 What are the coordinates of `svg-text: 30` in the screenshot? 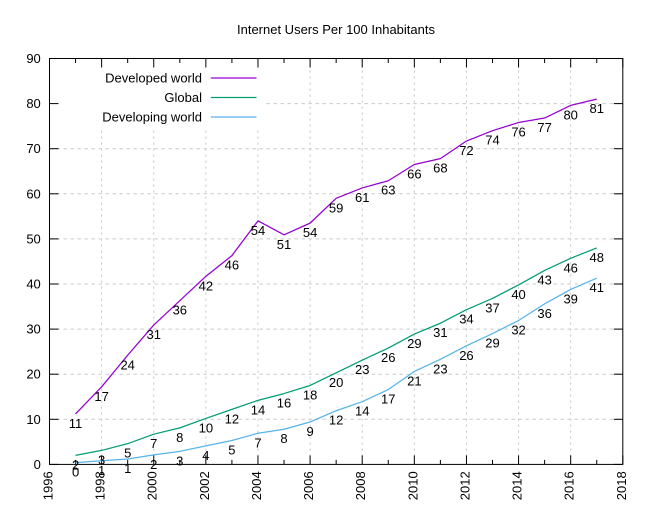 It's located at (33, 329).